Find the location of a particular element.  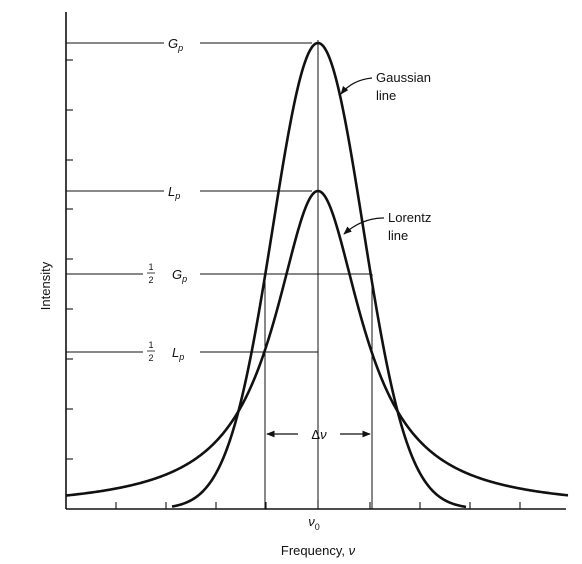

lorentz-peak-label: Lp is located at coordinates (174, 192).